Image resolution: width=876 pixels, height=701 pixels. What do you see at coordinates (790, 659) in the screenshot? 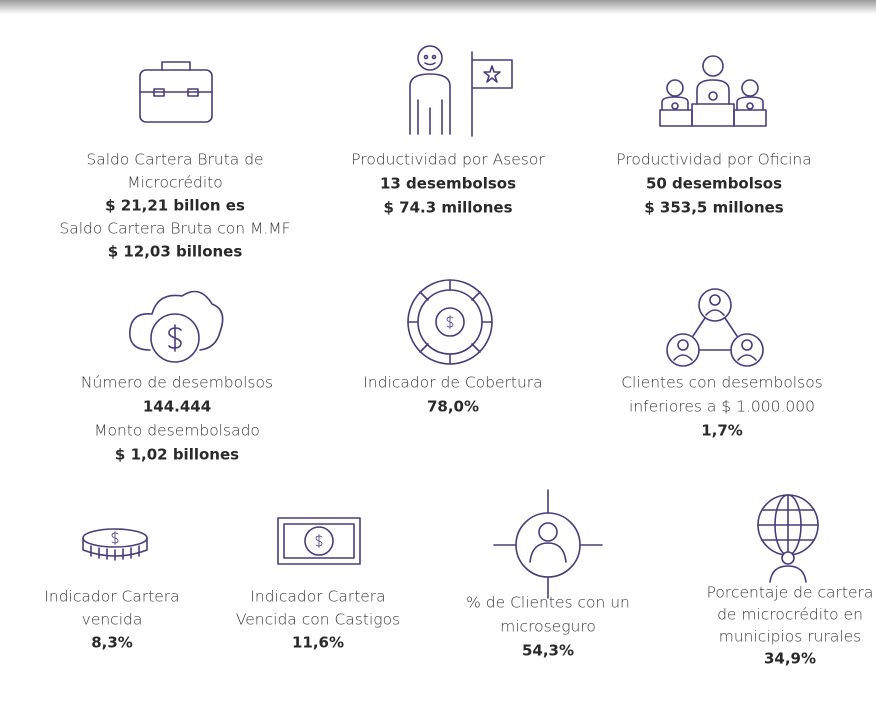
I see `figure: 34,9%` at bounding box center [790, 659].